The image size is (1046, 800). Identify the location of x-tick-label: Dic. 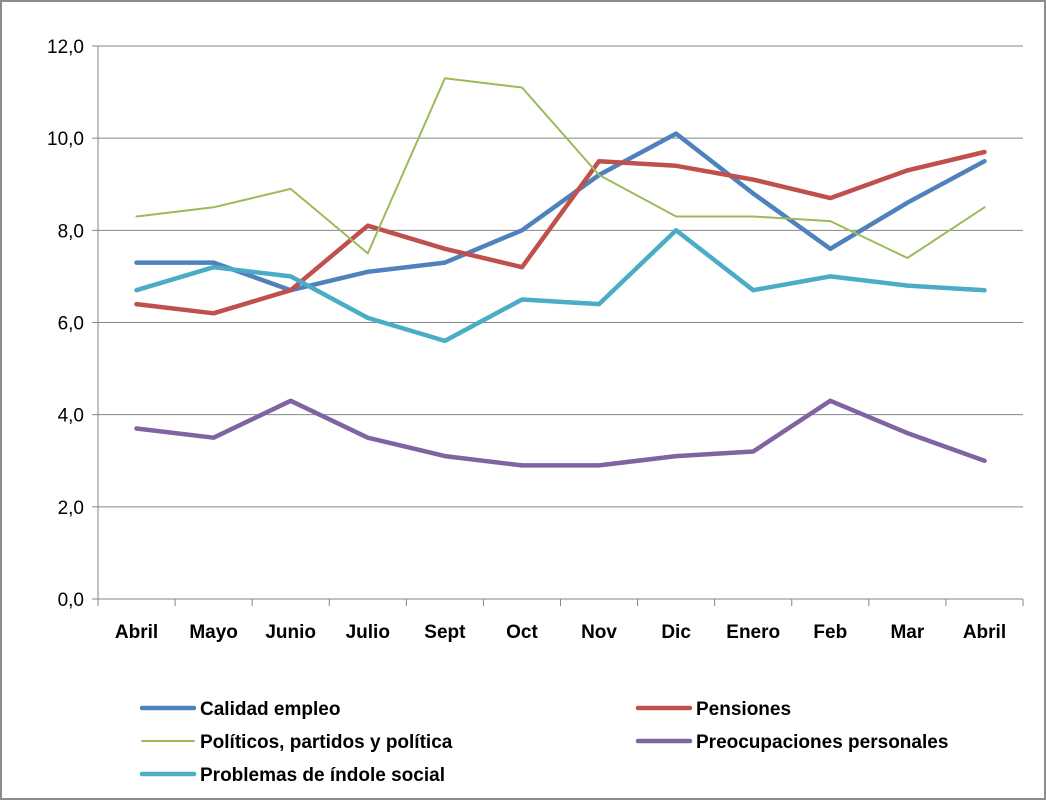
(676, 632).